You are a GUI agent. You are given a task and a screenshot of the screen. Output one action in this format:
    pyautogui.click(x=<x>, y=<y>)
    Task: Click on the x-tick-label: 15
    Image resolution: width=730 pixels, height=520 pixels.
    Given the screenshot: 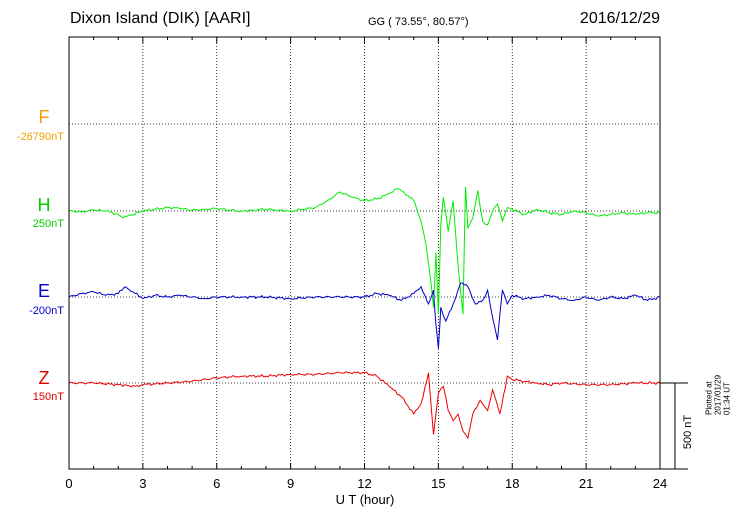 What is the action you would take?
    pyautogui.click(x=438, y=483)
    